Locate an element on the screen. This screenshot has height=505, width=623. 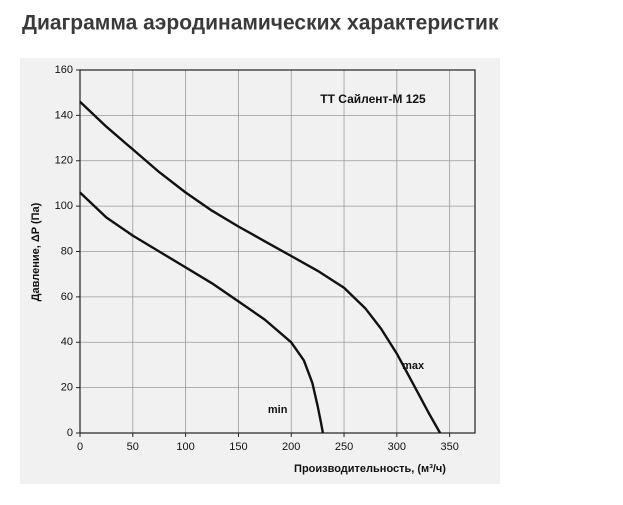
x-tick-label: 350 is located at coordinates (449, 447).